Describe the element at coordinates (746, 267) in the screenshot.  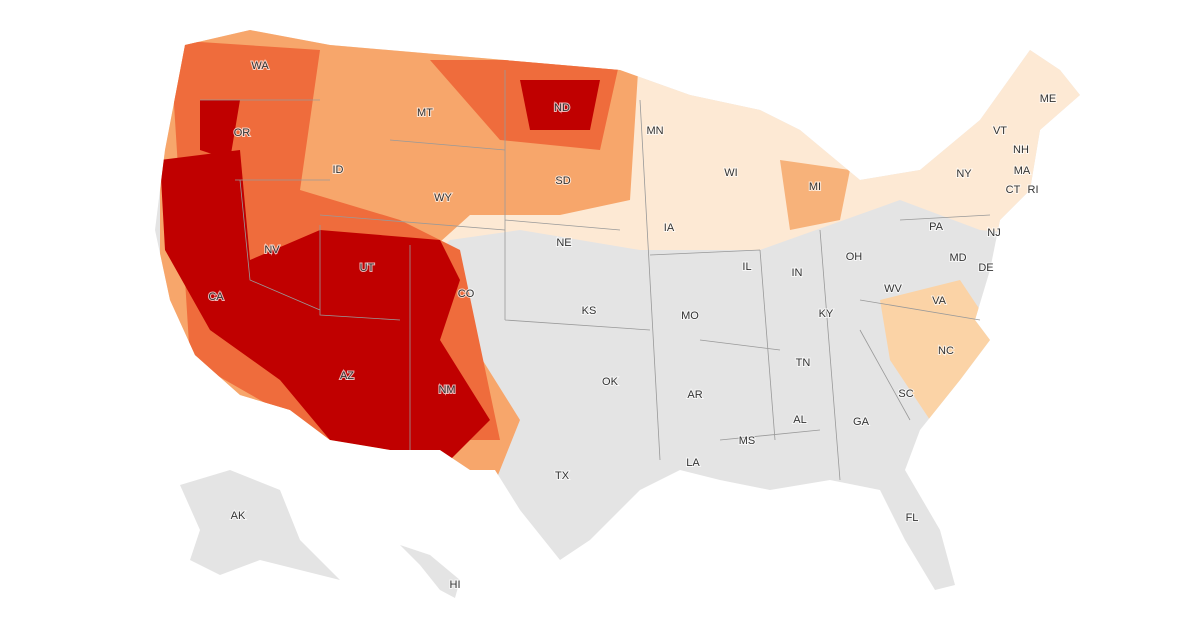
I see `state-label: IL` at that location.